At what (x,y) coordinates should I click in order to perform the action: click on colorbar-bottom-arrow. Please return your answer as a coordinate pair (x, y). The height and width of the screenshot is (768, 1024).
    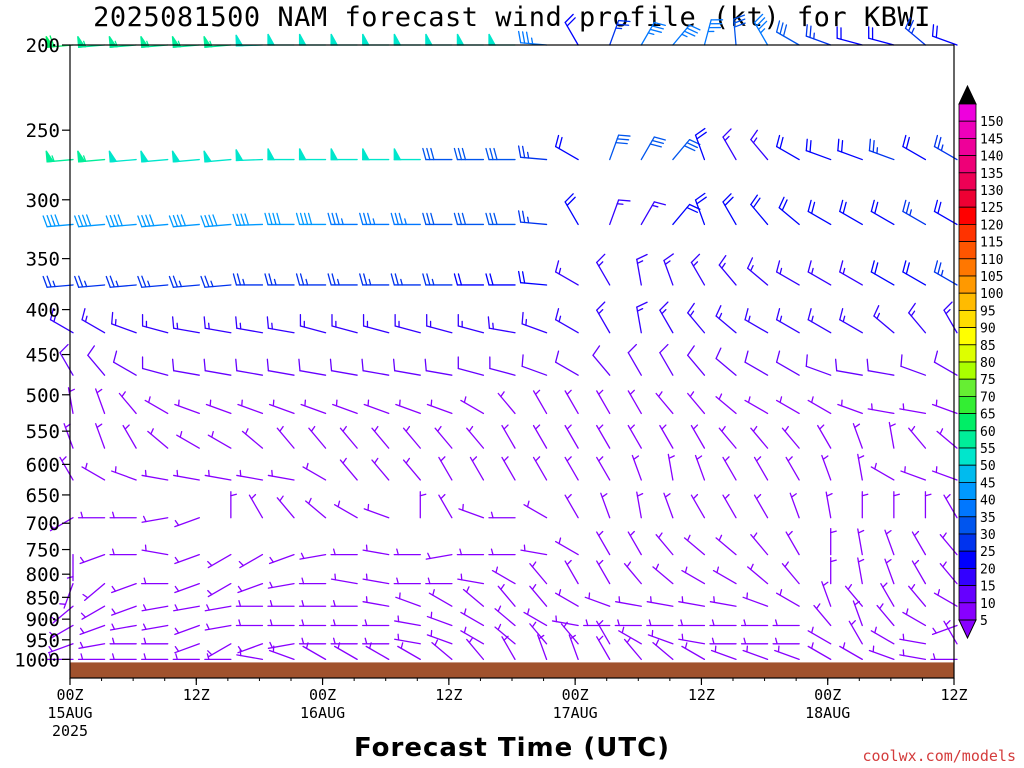
    Looking at the image, I should click on (967, 629).